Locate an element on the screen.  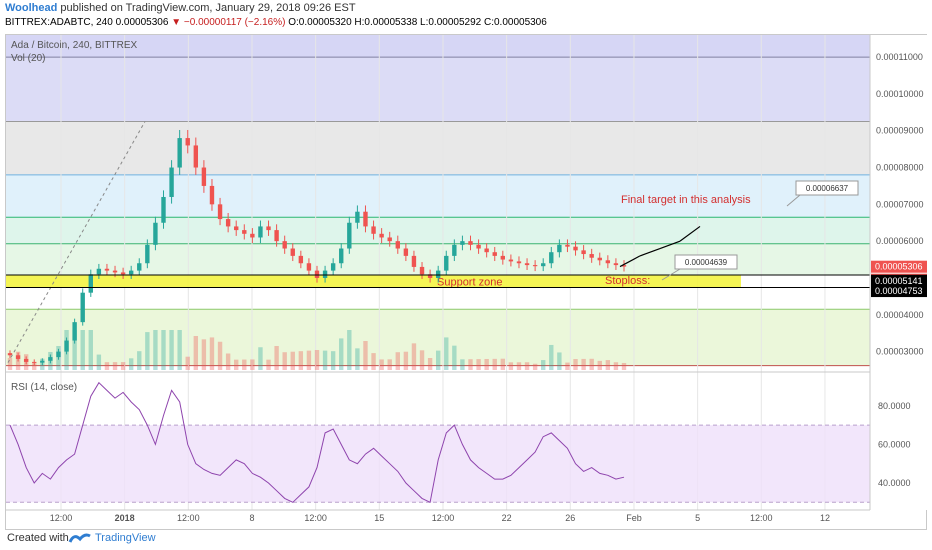
pair-legend: Ada / Bitcoin, 240, BITTREX is located at coordinates (74, 45).